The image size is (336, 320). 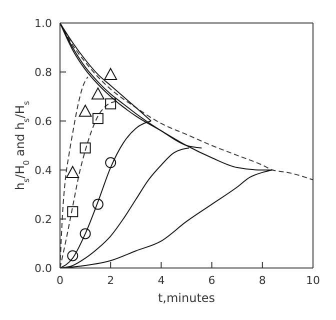 What do you see at coordinates (60, 280) in the screenshot?
I see `x-tick-label: 0` at bounding box center [60, 280].